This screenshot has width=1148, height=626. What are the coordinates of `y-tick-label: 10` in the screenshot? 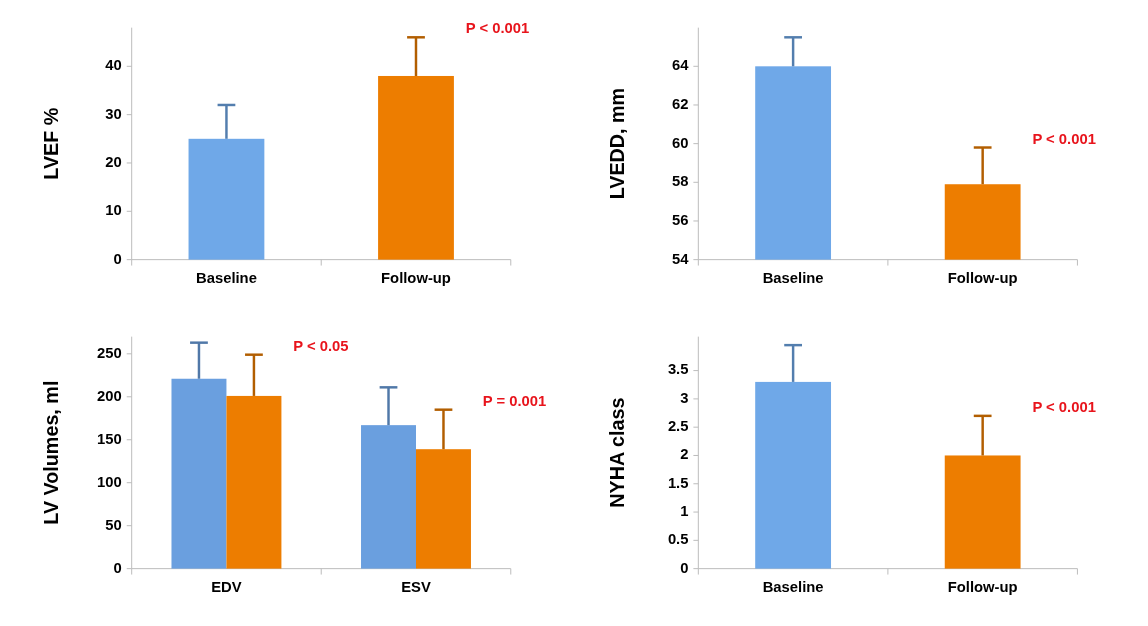 It's located at (113, 210).